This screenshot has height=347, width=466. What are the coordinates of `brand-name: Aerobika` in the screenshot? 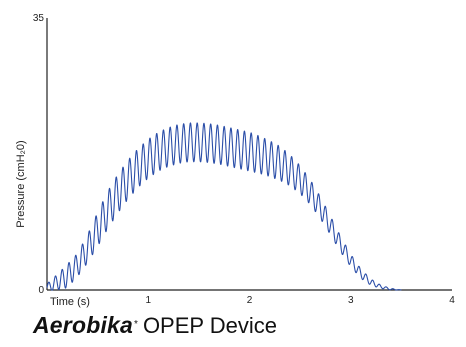 It's located at (83, 325).